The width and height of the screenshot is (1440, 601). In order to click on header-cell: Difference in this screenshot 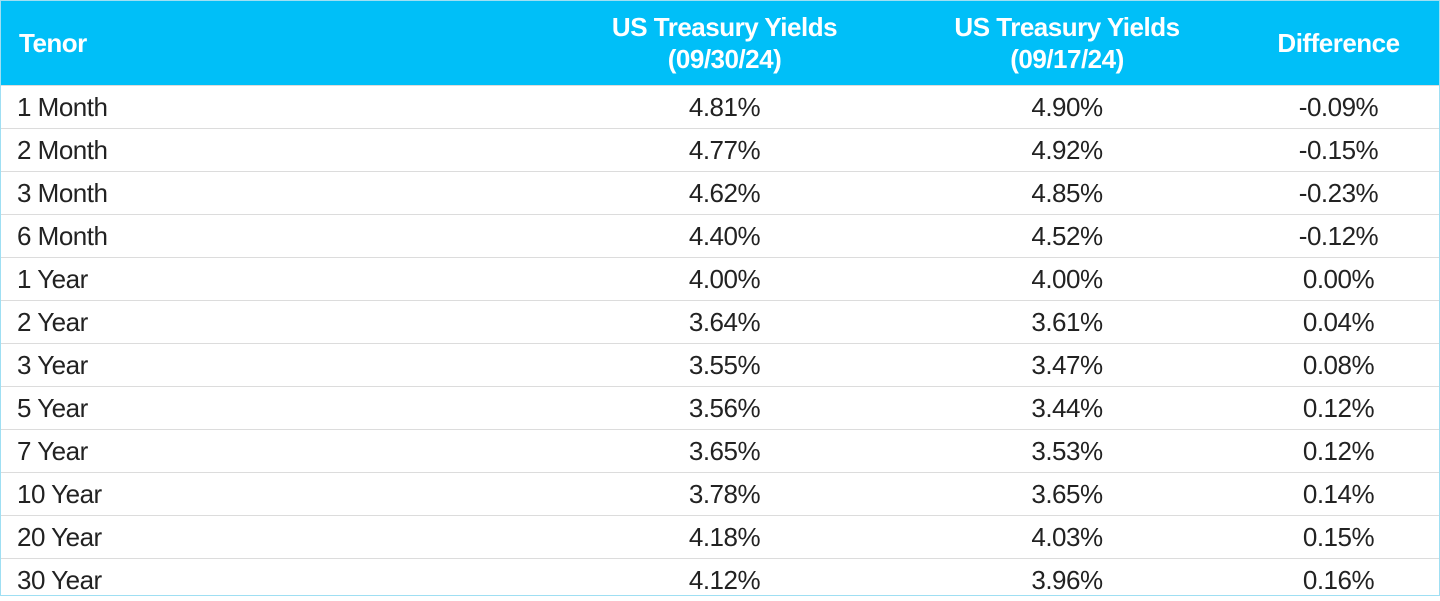, I will do `click(1338, 43)`.